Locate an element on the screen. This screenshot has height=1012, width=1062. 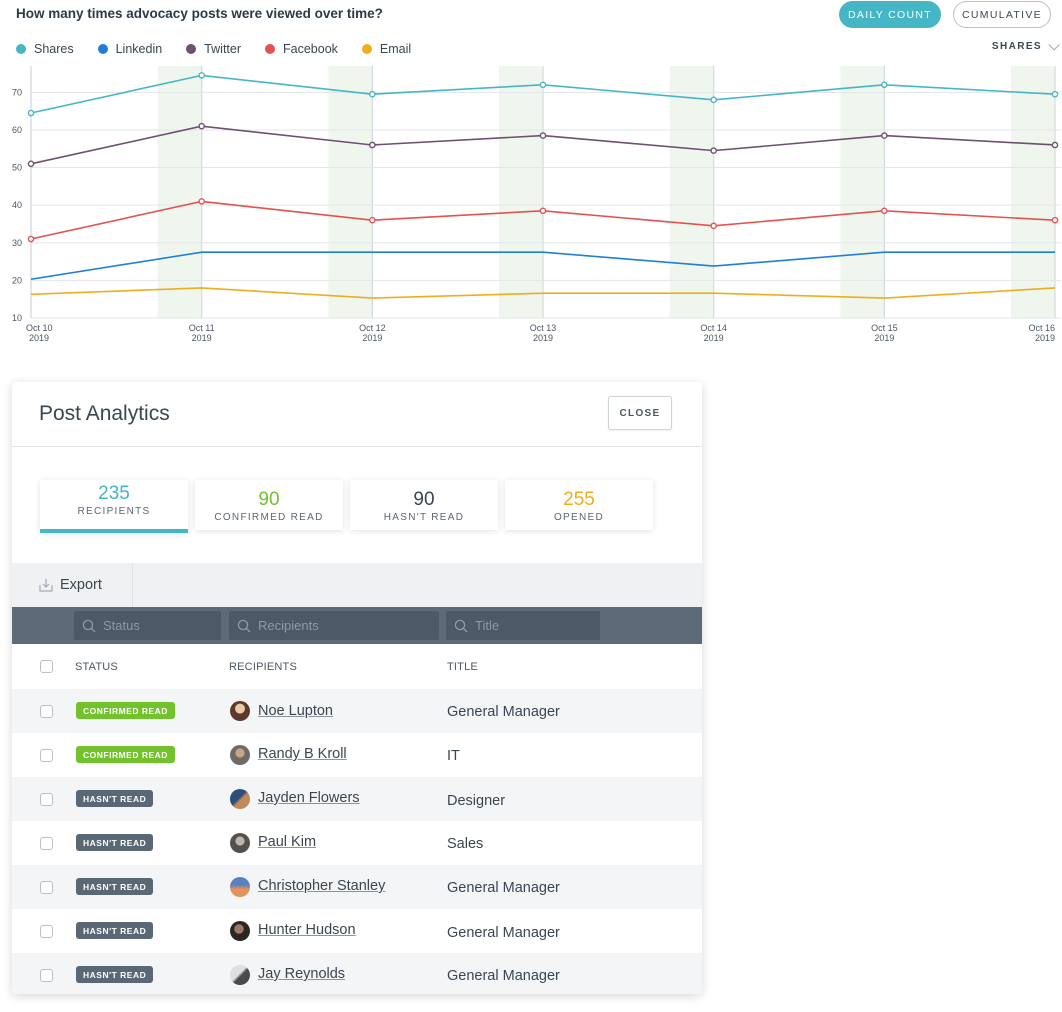
data-point-shares is located at coordinates (201, 75).